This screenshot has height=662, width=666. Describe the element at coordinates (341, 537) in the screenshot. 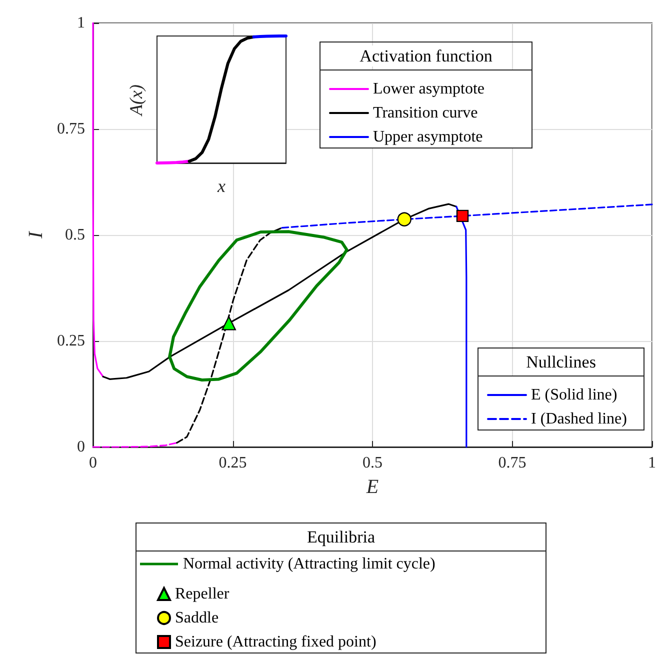

I see `text: Equilibria` at that location.